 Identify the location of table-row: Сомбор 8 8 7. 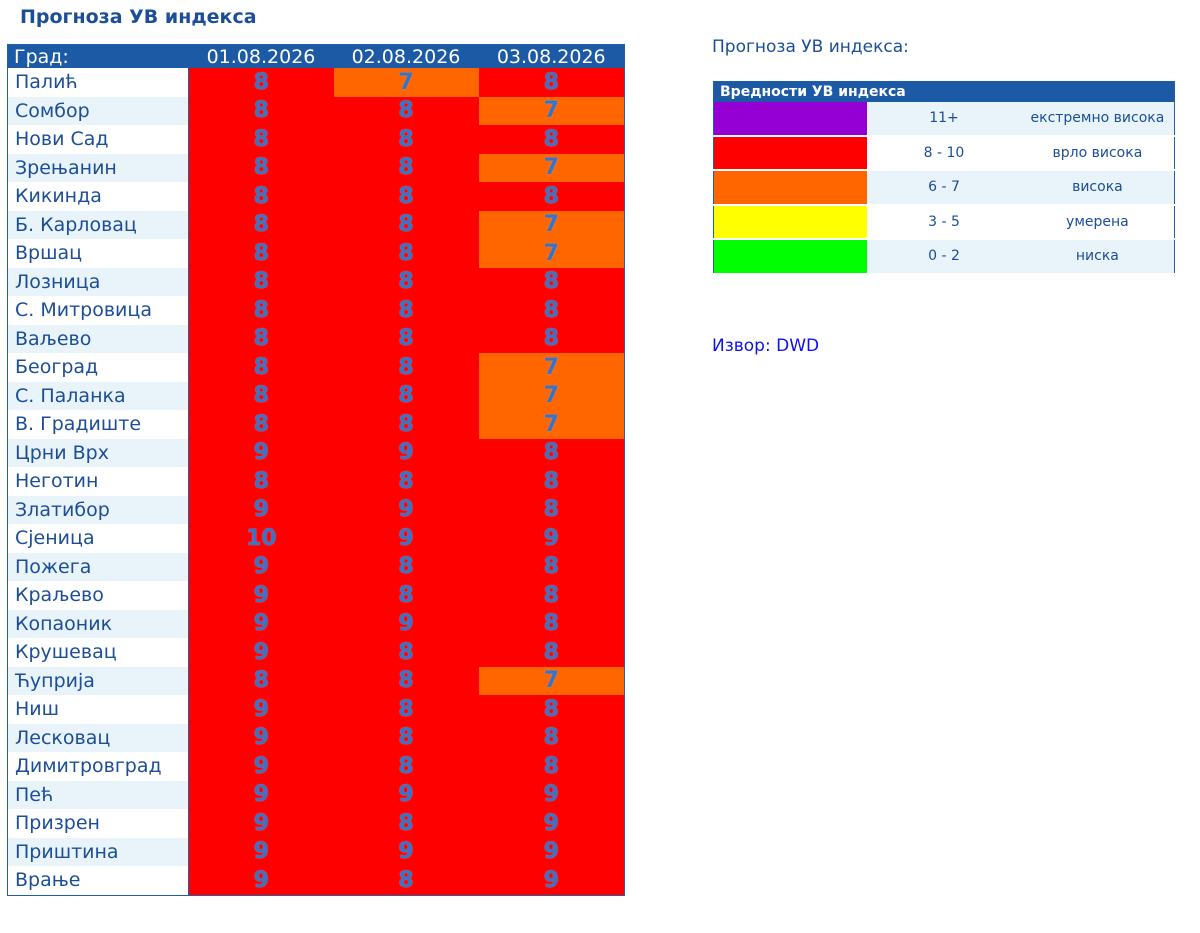
(316, 110).